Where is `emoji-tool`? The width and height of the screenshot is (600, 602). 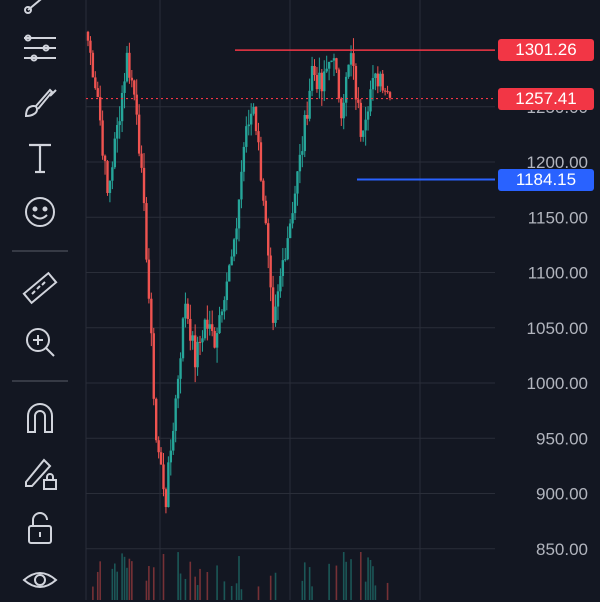 emoji-tool is located at coordinates (40, 212).